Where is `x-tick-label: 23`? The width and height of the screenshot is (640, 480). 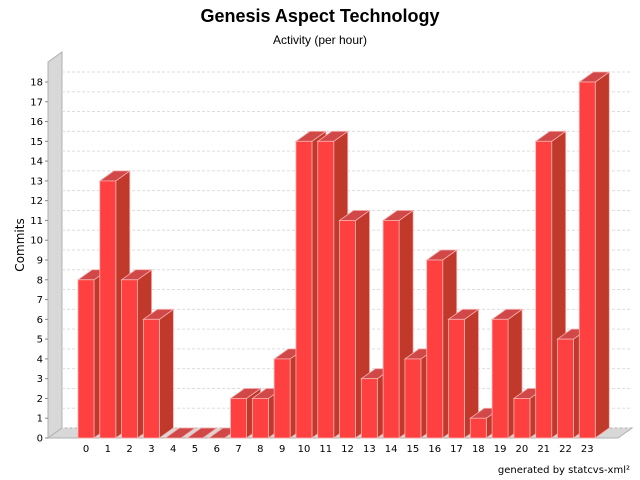 x-tick-label: 23 is located at coordinates (587, 449).